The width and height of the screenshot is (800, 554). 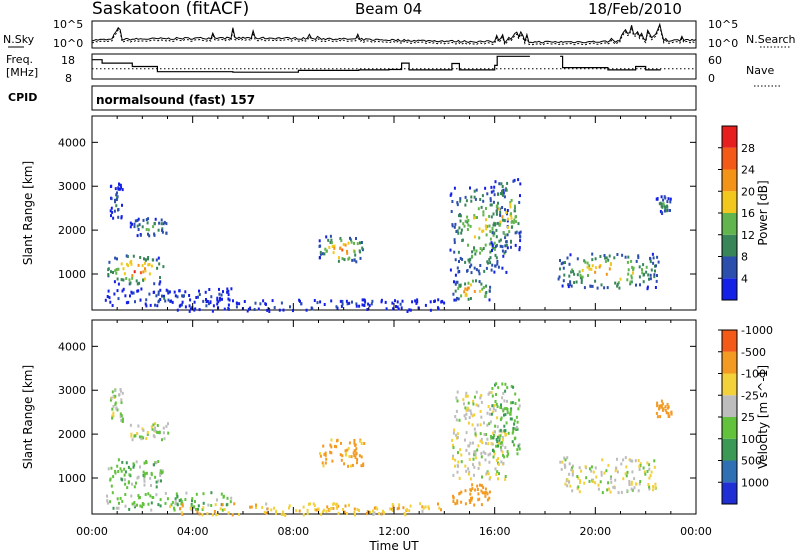 What do you see at coordinates (22, 72) in the screenshot?
I see `freq-unit-label: [MHz]` at bounding box center [22, 72].